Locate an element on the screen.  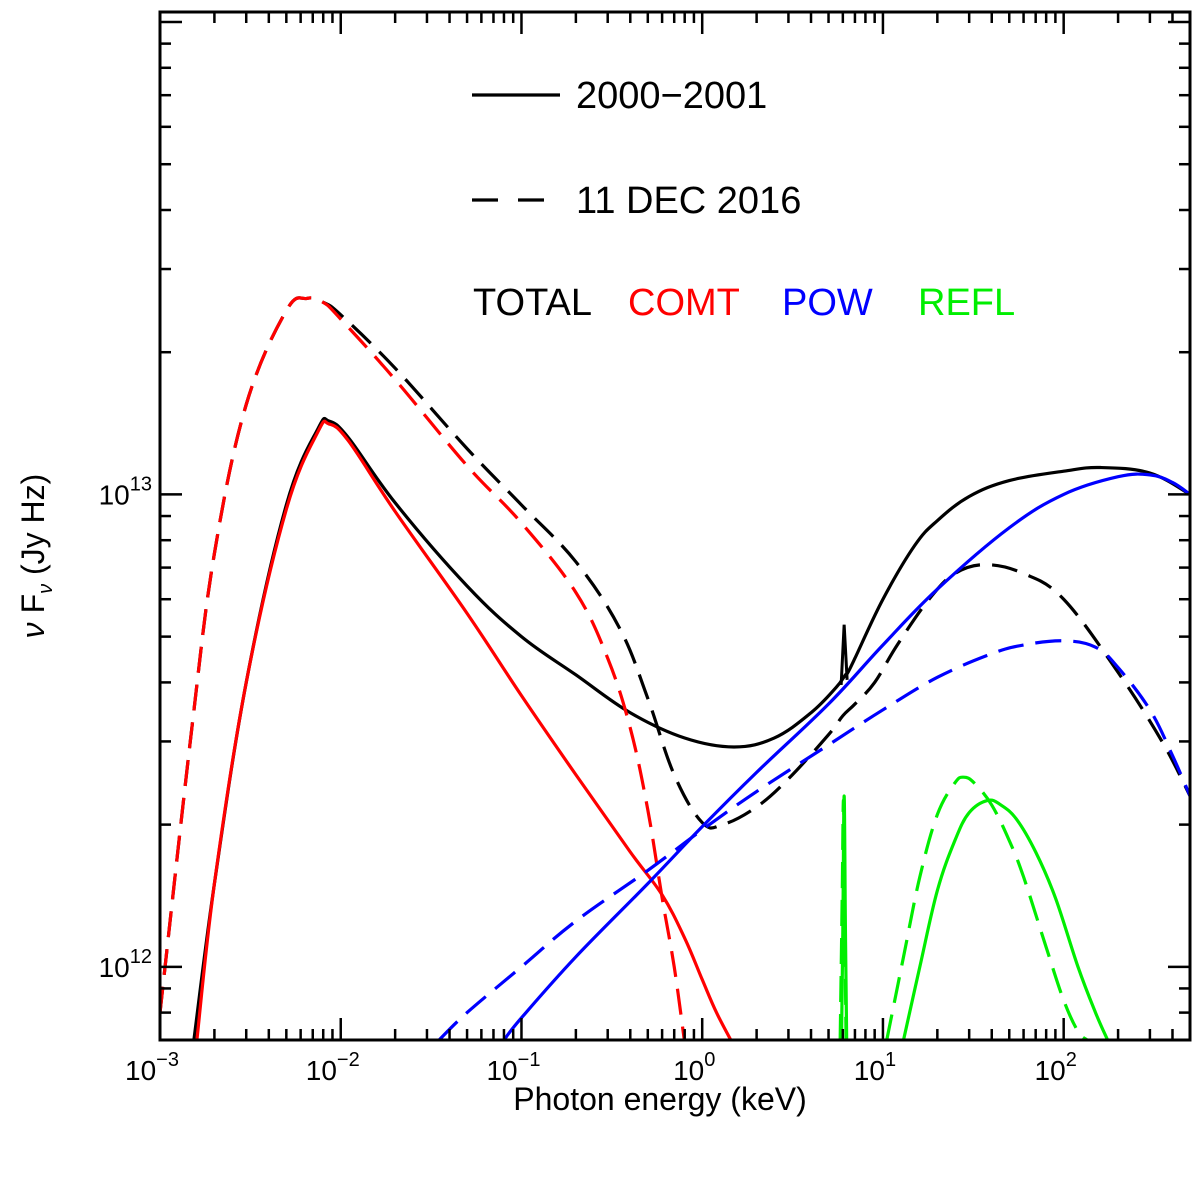
x-tick-label-5: 10² is located at coordinates (1056, 1067).